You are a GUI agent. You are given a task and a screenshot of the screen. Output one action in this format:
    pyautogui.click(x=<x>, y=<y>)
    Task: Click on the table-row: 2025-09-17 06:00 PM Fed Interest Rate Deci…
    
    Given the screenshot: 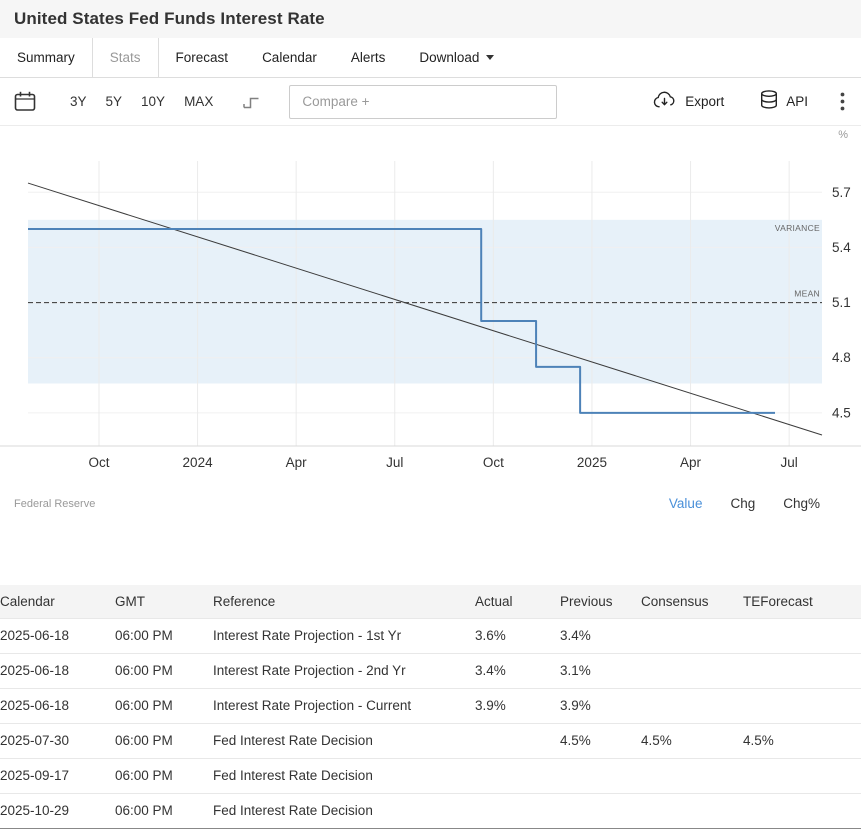 What is the action you would take?
    pyautogui.click(x=430, y=775)
    